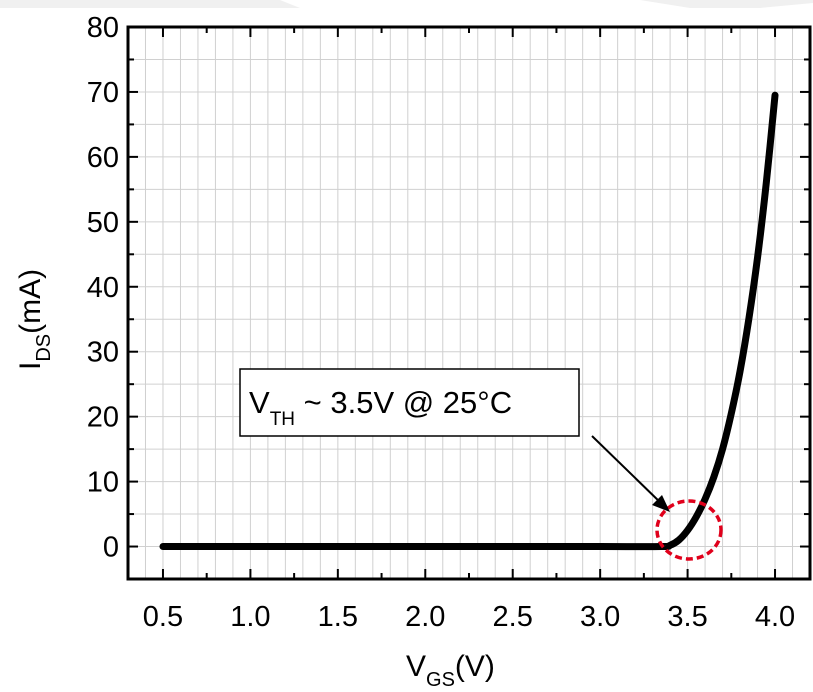 The width and height of the screenshot is (813, 692). I want to click on x-tick-label: 2.5, so click(513, 617).